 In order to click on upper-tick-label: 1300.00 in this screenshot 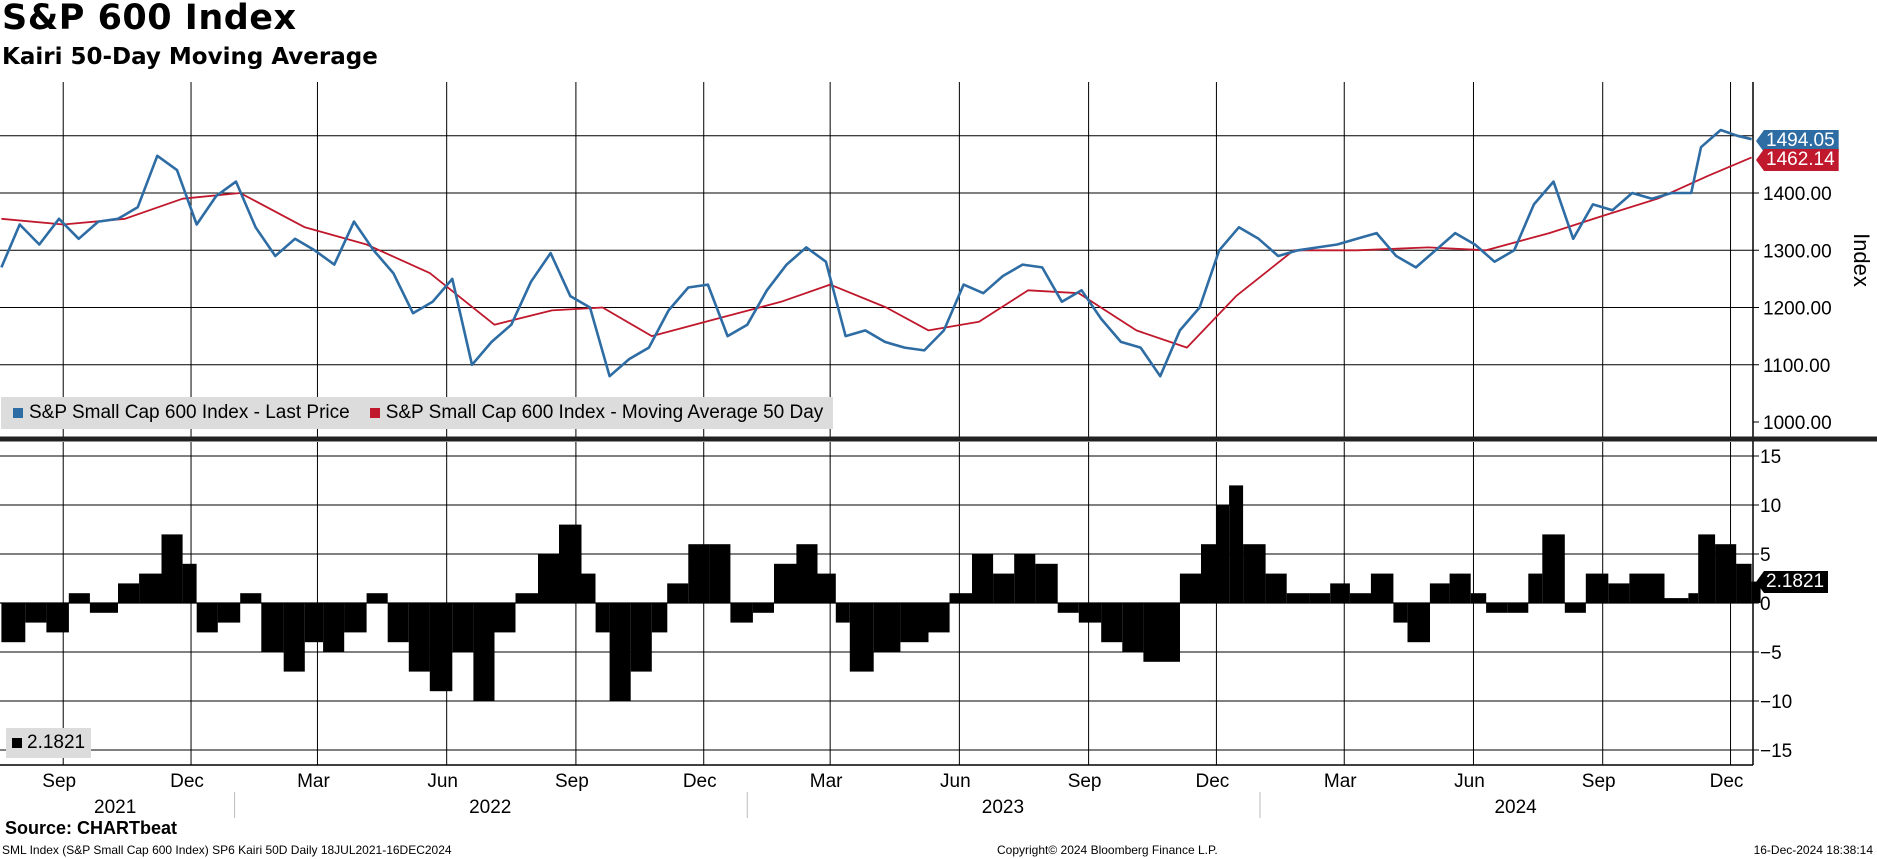, I will do `click(1797, 251)`.